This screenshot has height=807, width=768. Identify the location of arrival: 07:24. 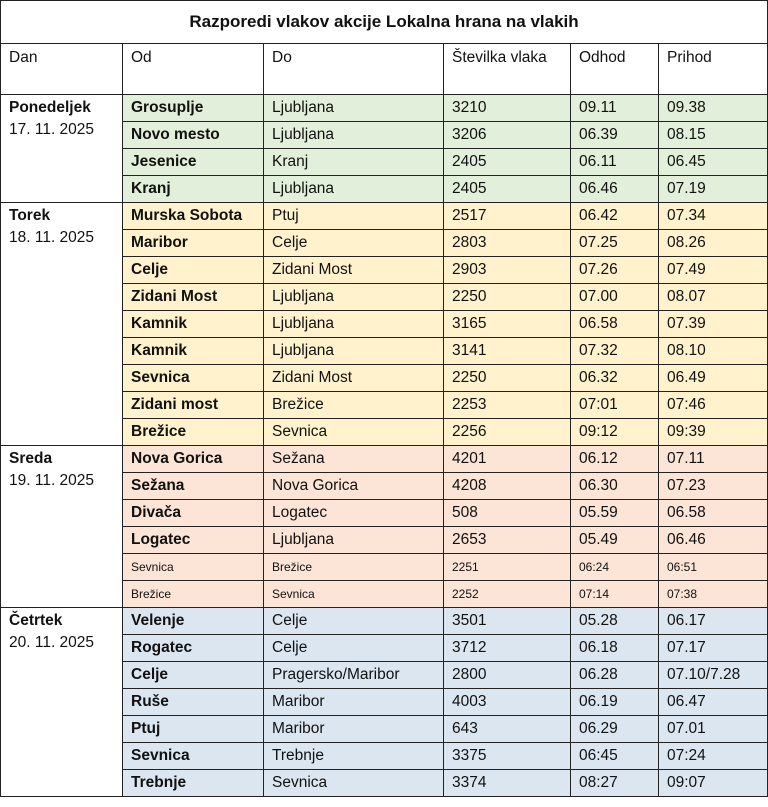
(712, 756).